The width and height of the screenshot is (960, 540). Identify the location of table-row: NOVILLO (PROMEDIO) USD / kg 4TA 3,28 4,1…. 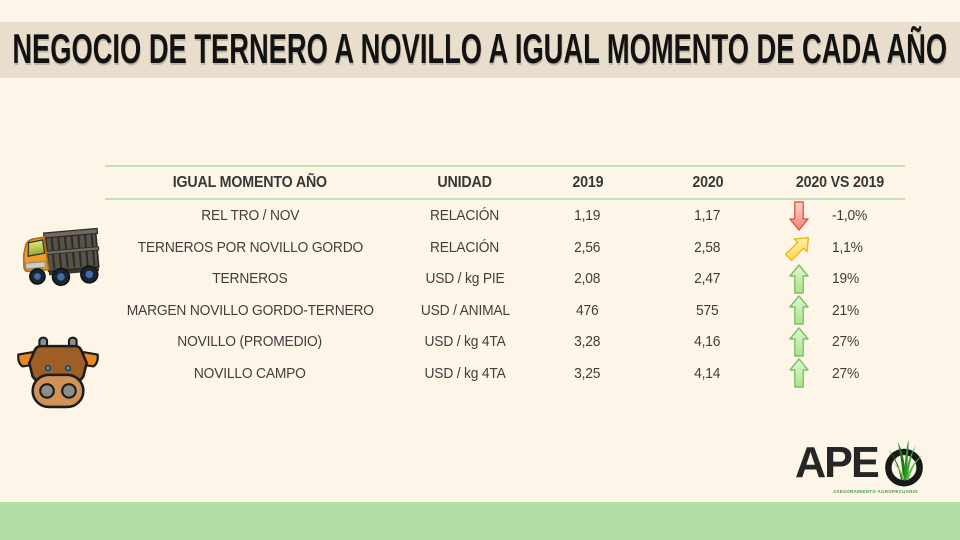
(505, 342).